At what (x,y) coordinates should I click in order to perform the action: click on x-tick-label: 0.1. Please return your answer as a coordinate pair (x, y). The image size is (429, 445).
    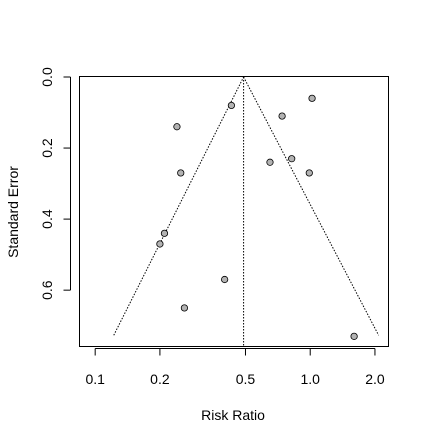
    Looking at the image, I should click on (95, 379).